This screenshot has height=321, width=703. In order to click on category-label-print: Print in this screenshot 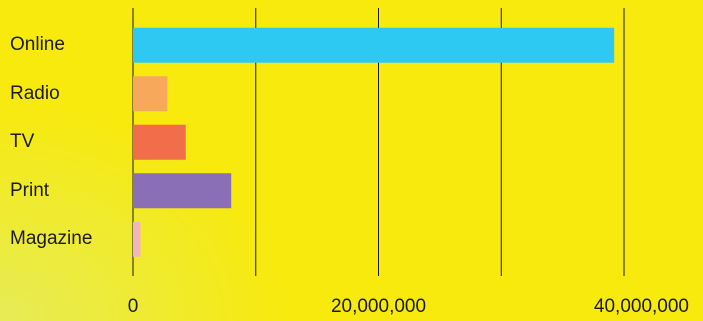, I will do `click(30, 190)`.